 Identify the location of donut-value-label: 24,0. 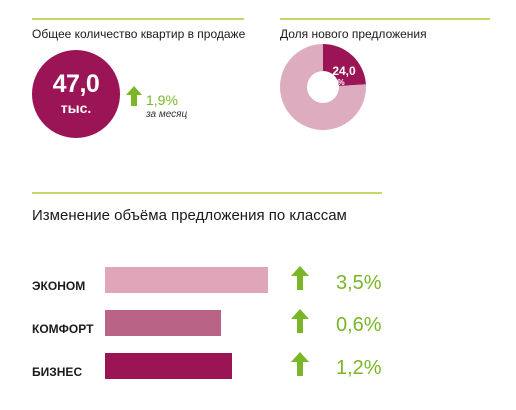
(344, 71).